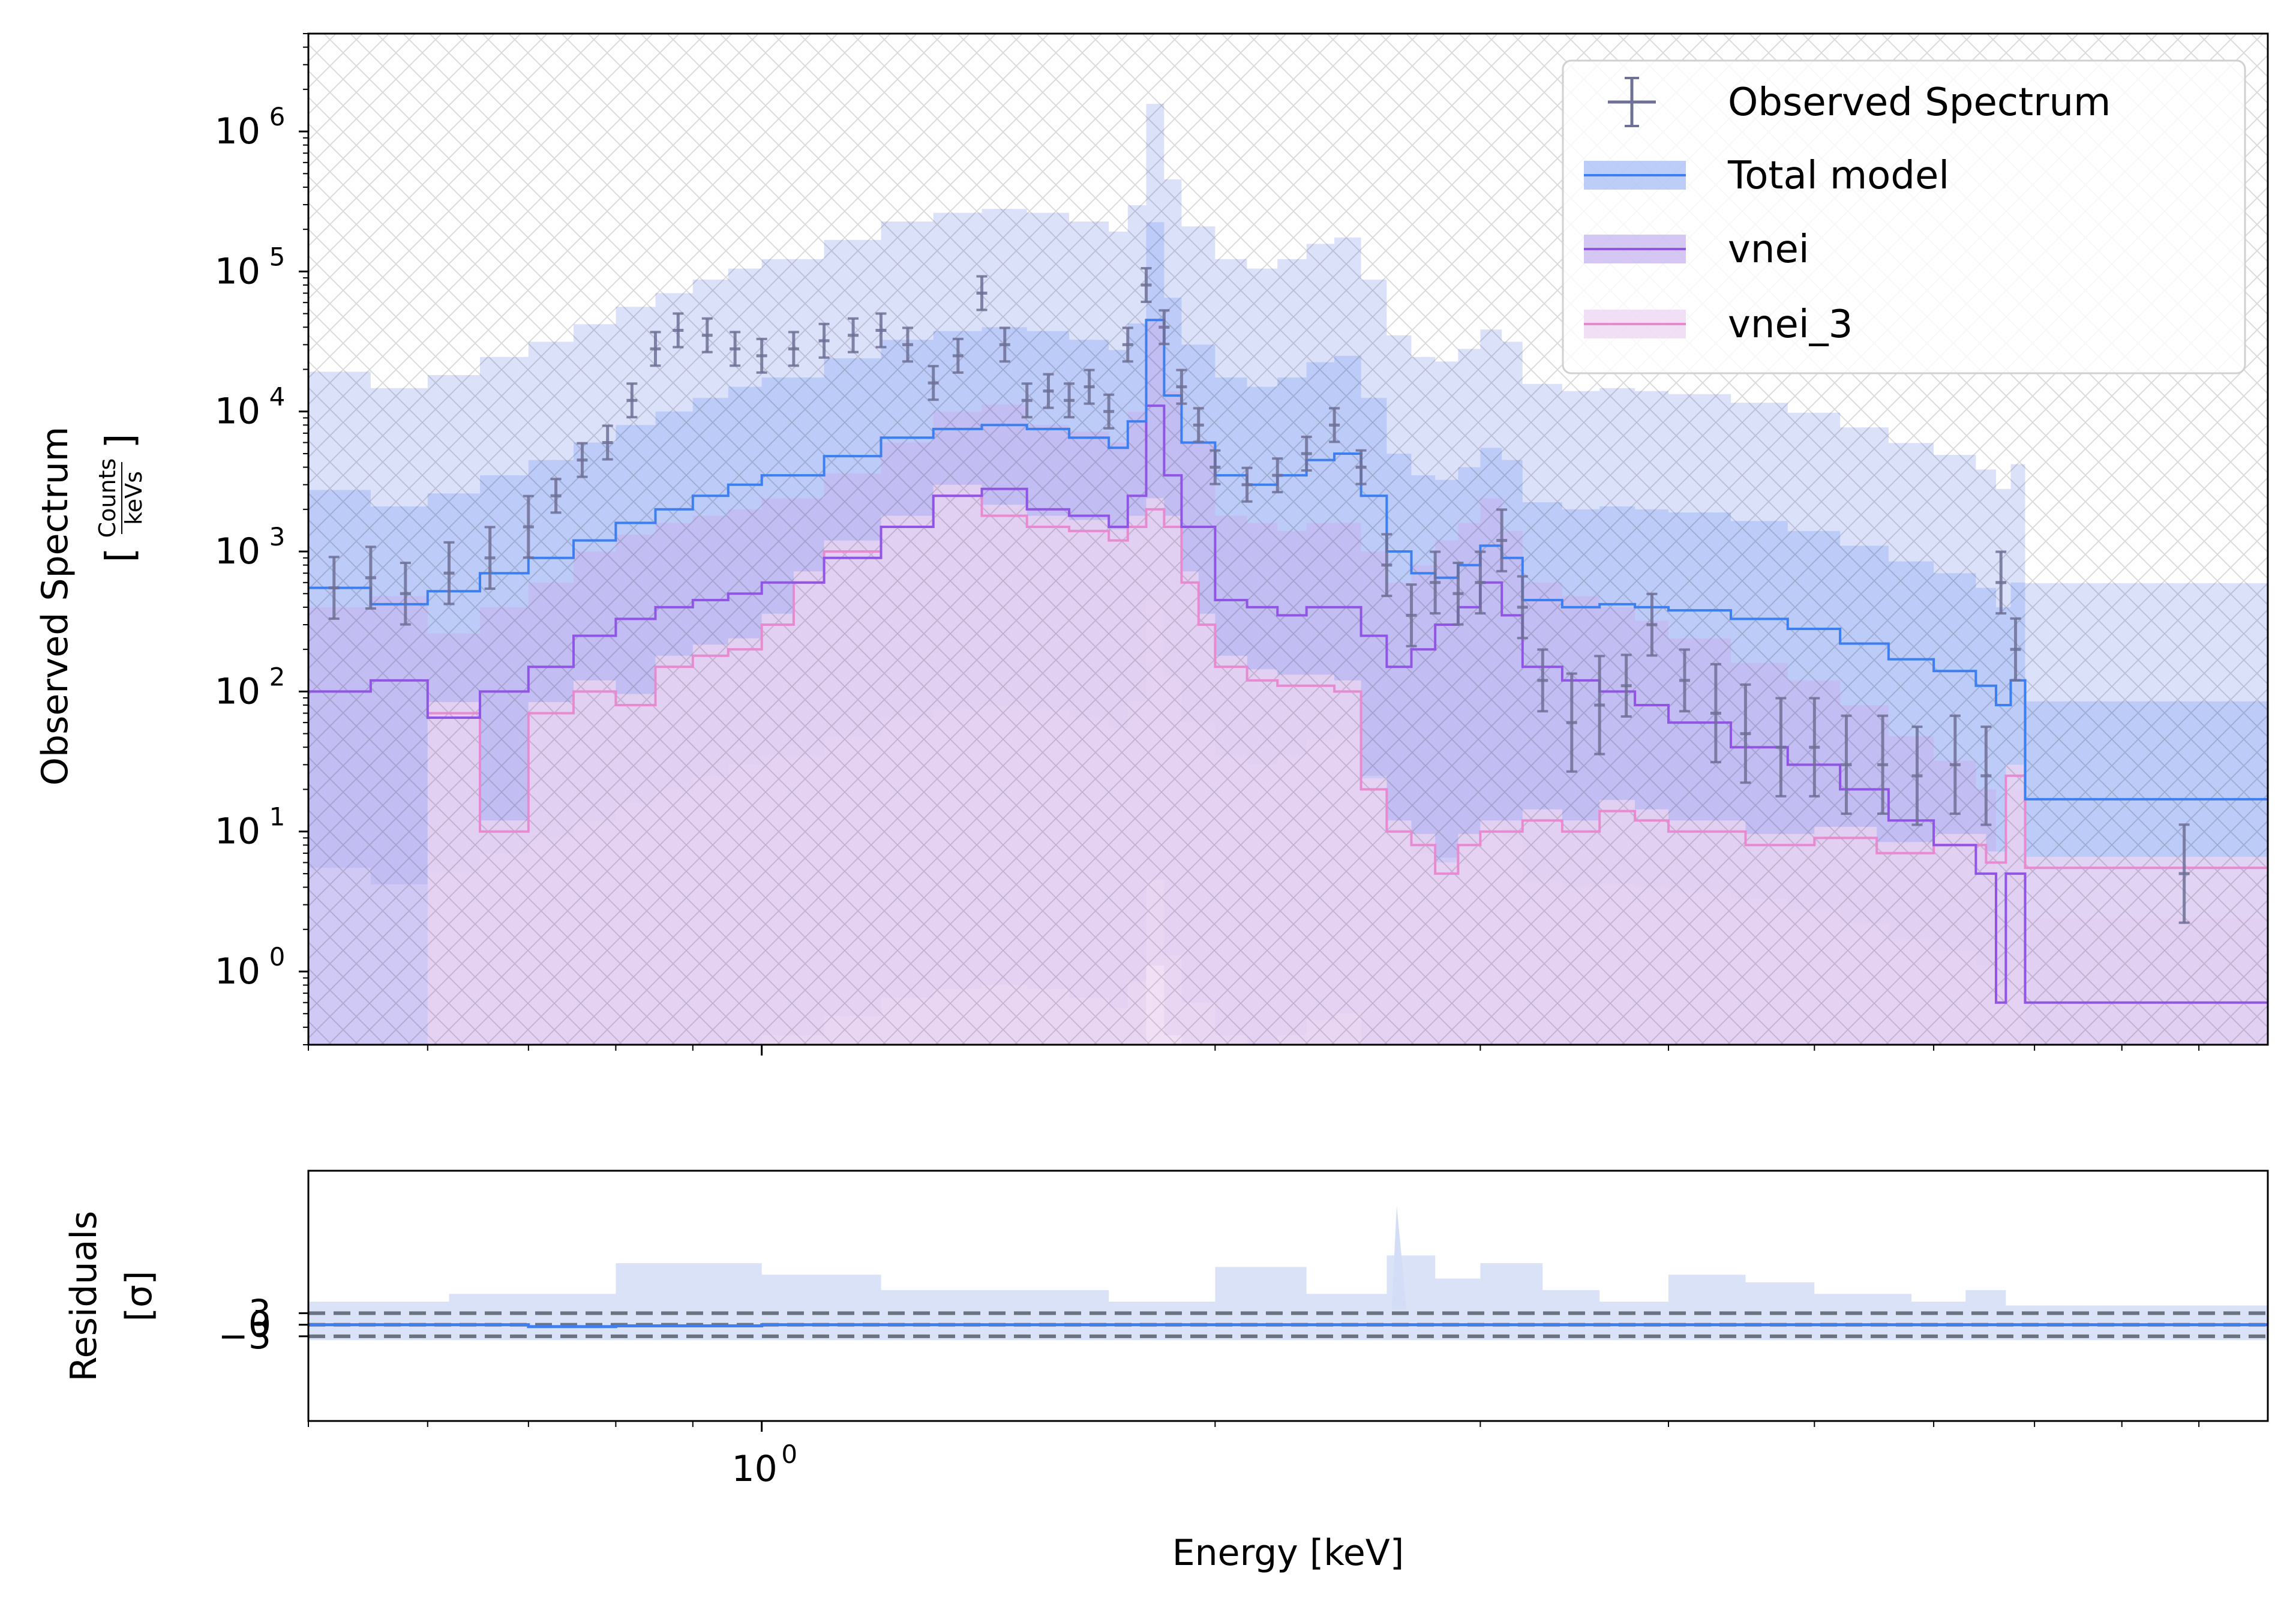 The width and height of the screenshot is (2296, 1610). What do you see at coordinates (121, 441) in the screenshot?
I see `main-y-units-close: ]` at bounding box center [121, 441].